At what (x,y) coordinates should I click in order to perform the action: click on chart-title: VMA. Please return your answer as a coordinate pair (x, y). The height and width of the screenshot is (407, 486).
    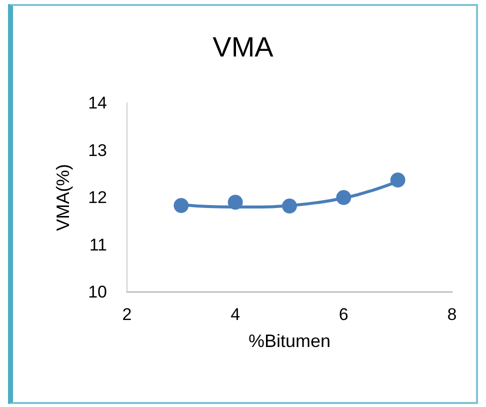
    Looking at the image, I should click on (243, 47).